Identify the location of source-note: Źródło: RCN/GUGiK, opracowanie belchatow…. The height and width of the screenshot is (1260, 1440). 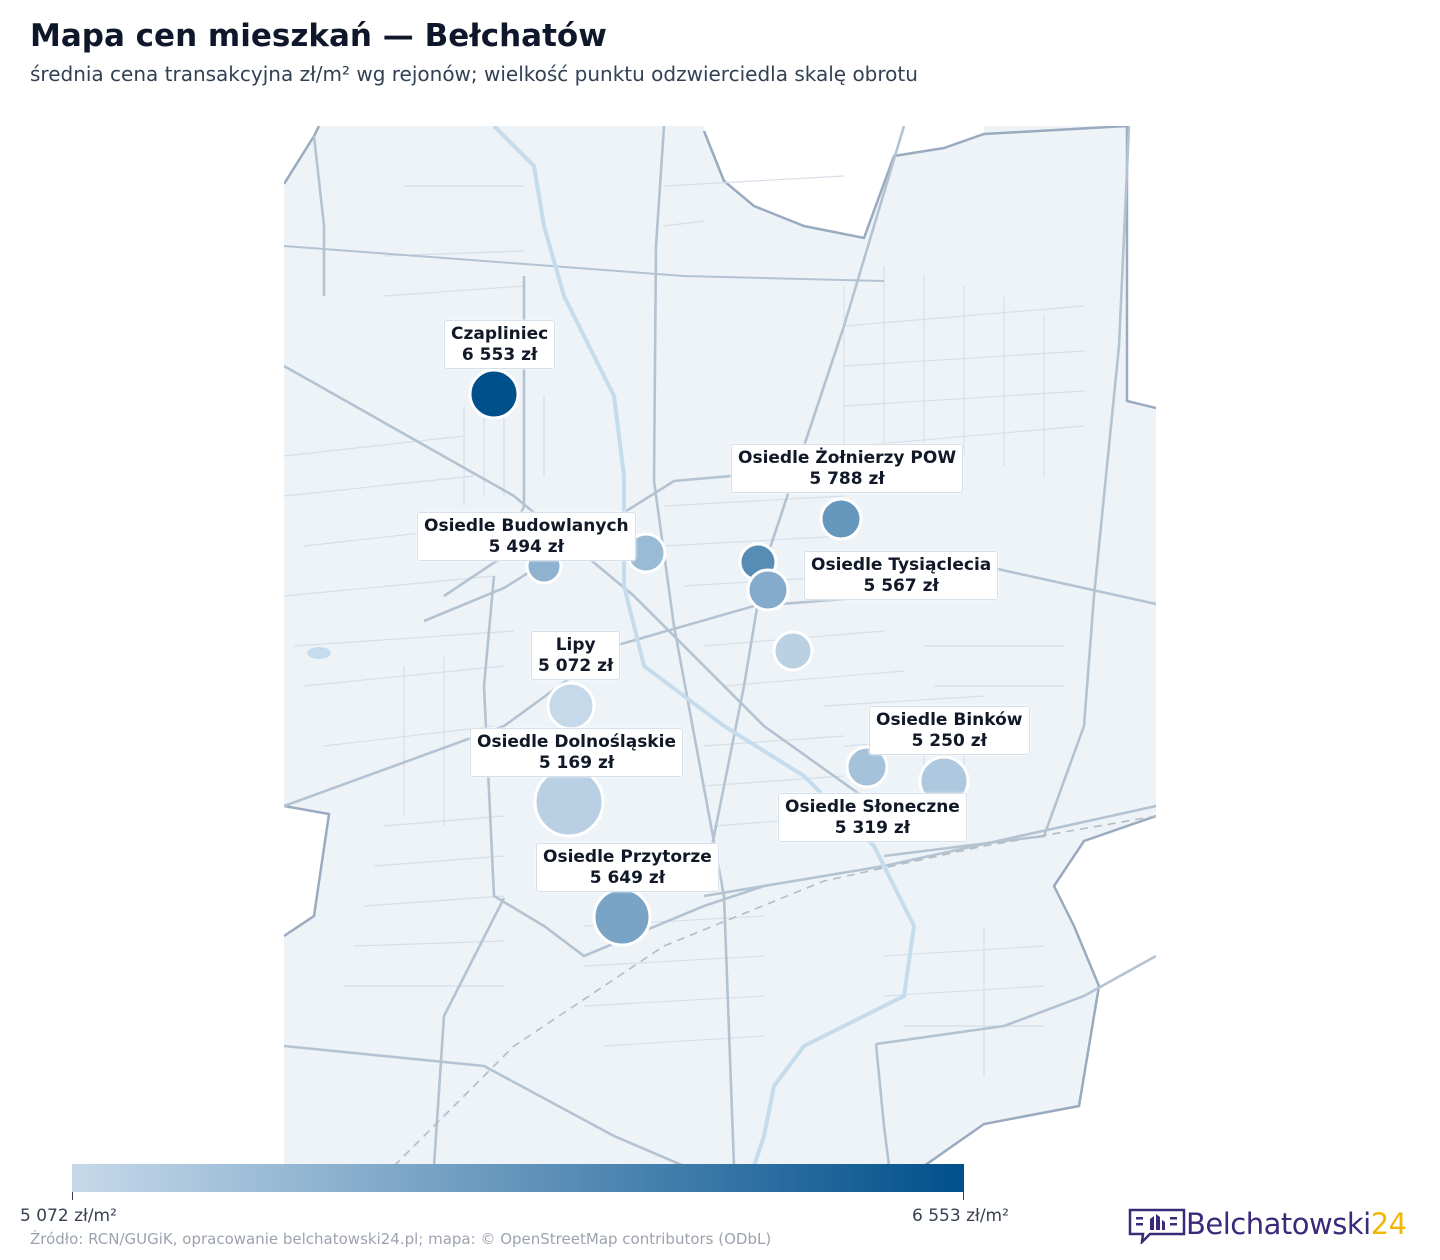
(401, 1239).